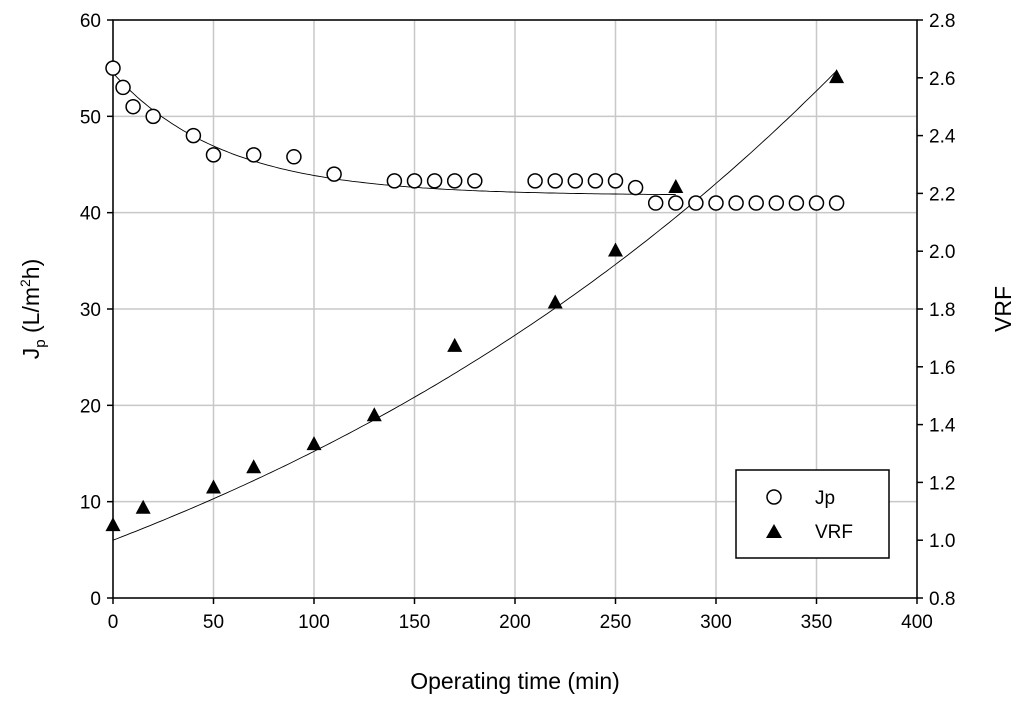  I want to click on y-right-tick-label: 2.4, so click(942, 137).